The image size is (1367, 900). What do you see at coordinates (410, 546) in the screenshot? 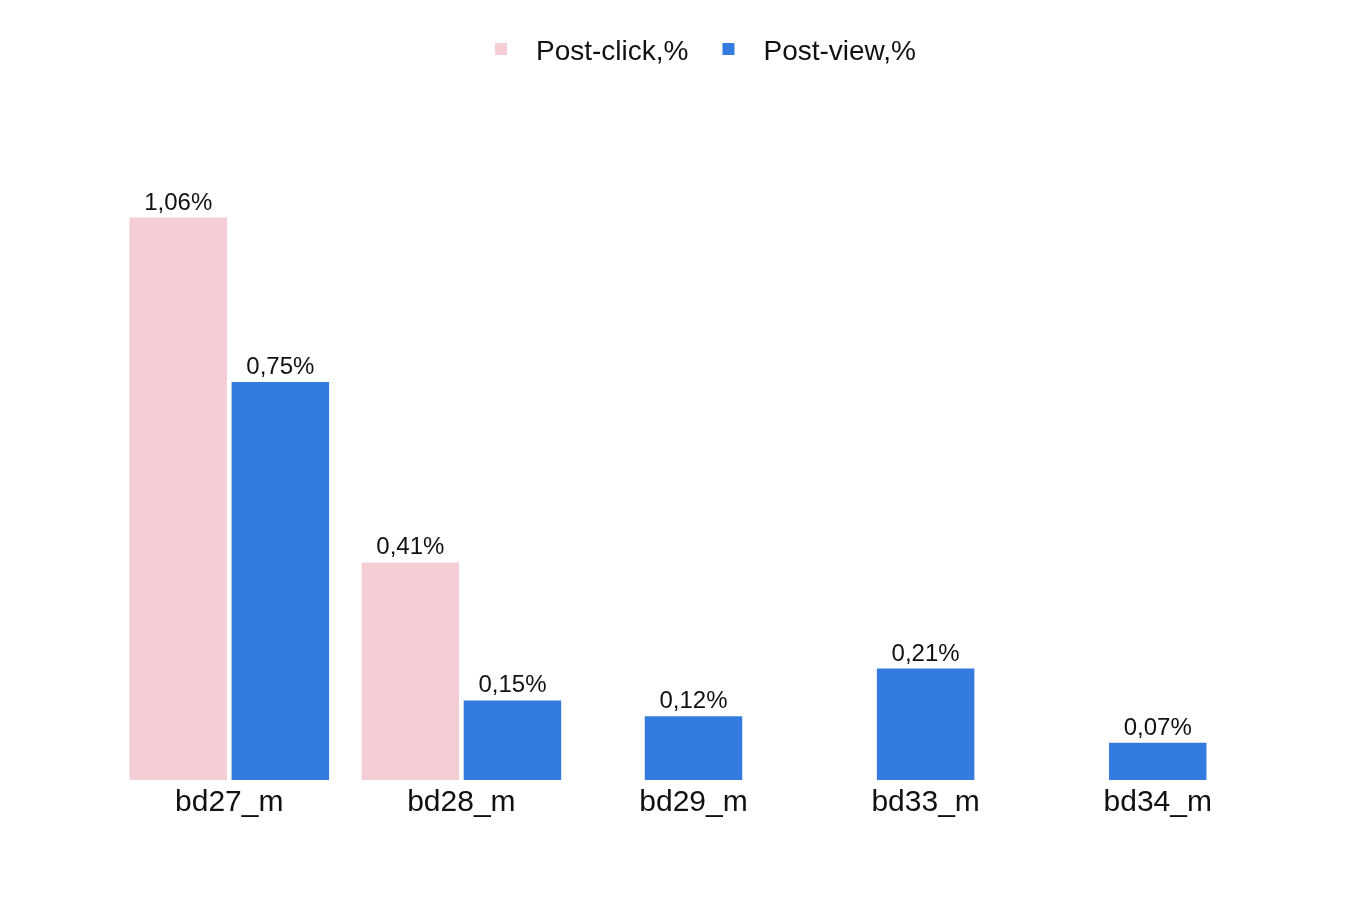
I see `data-label: 0,41%` at bounding box center [410, 546].